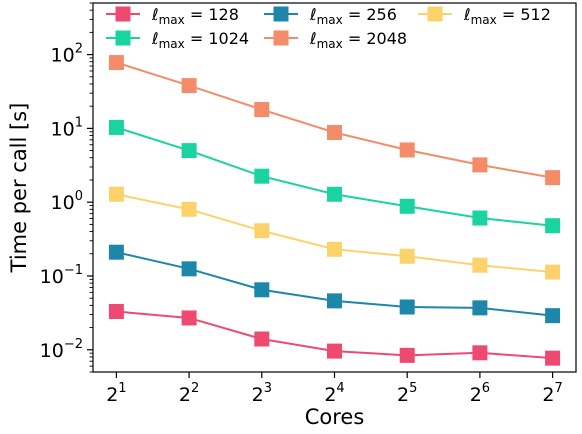 The height and width of the screenshot is (434, 582). What do you see at coordinates (552, 393) in the screenshot?
I see `x-tick-label: 27` at bounding box center [552, 393].